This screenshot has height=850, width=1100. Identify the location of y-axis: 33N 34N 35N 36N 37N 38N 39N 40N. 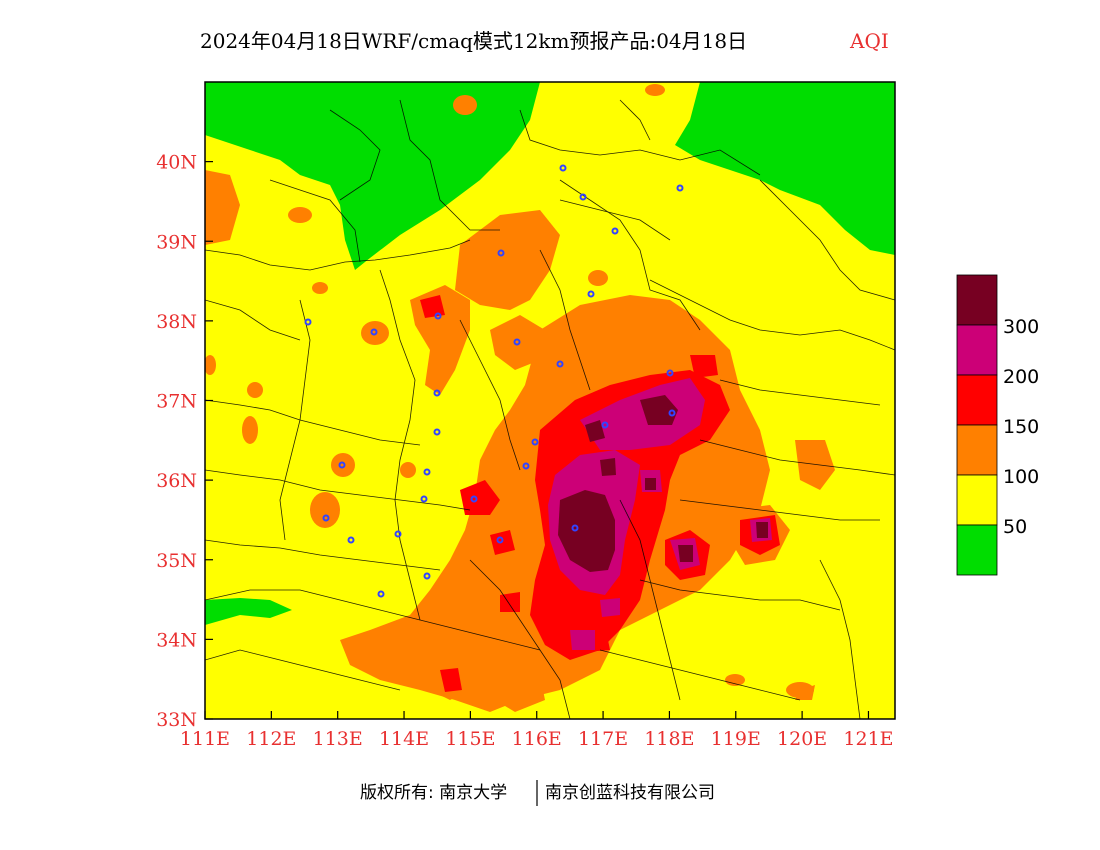
(184, 441).